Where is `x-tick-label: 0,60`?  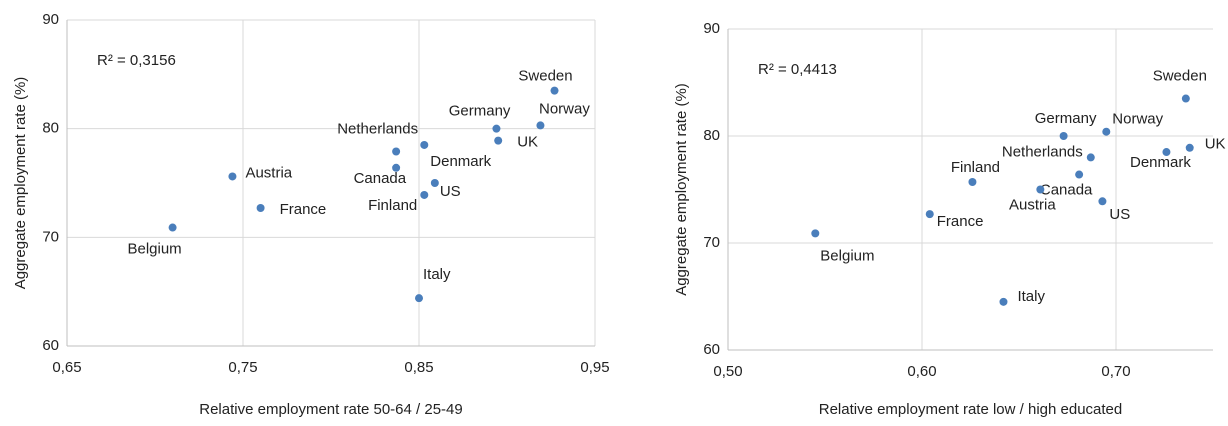
x-tick-label: 0,60 is located at coordinates (921, 371).